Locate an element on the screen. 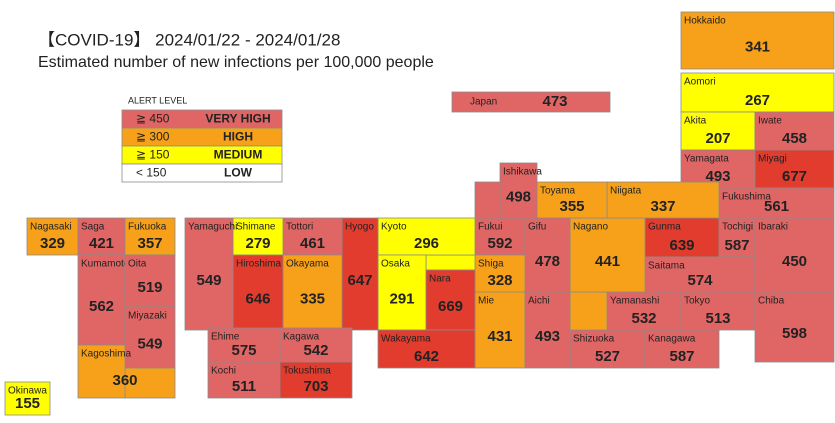 This screenshot has height=423, width=835. region-value: 639 is located at coordinates (681, 245).